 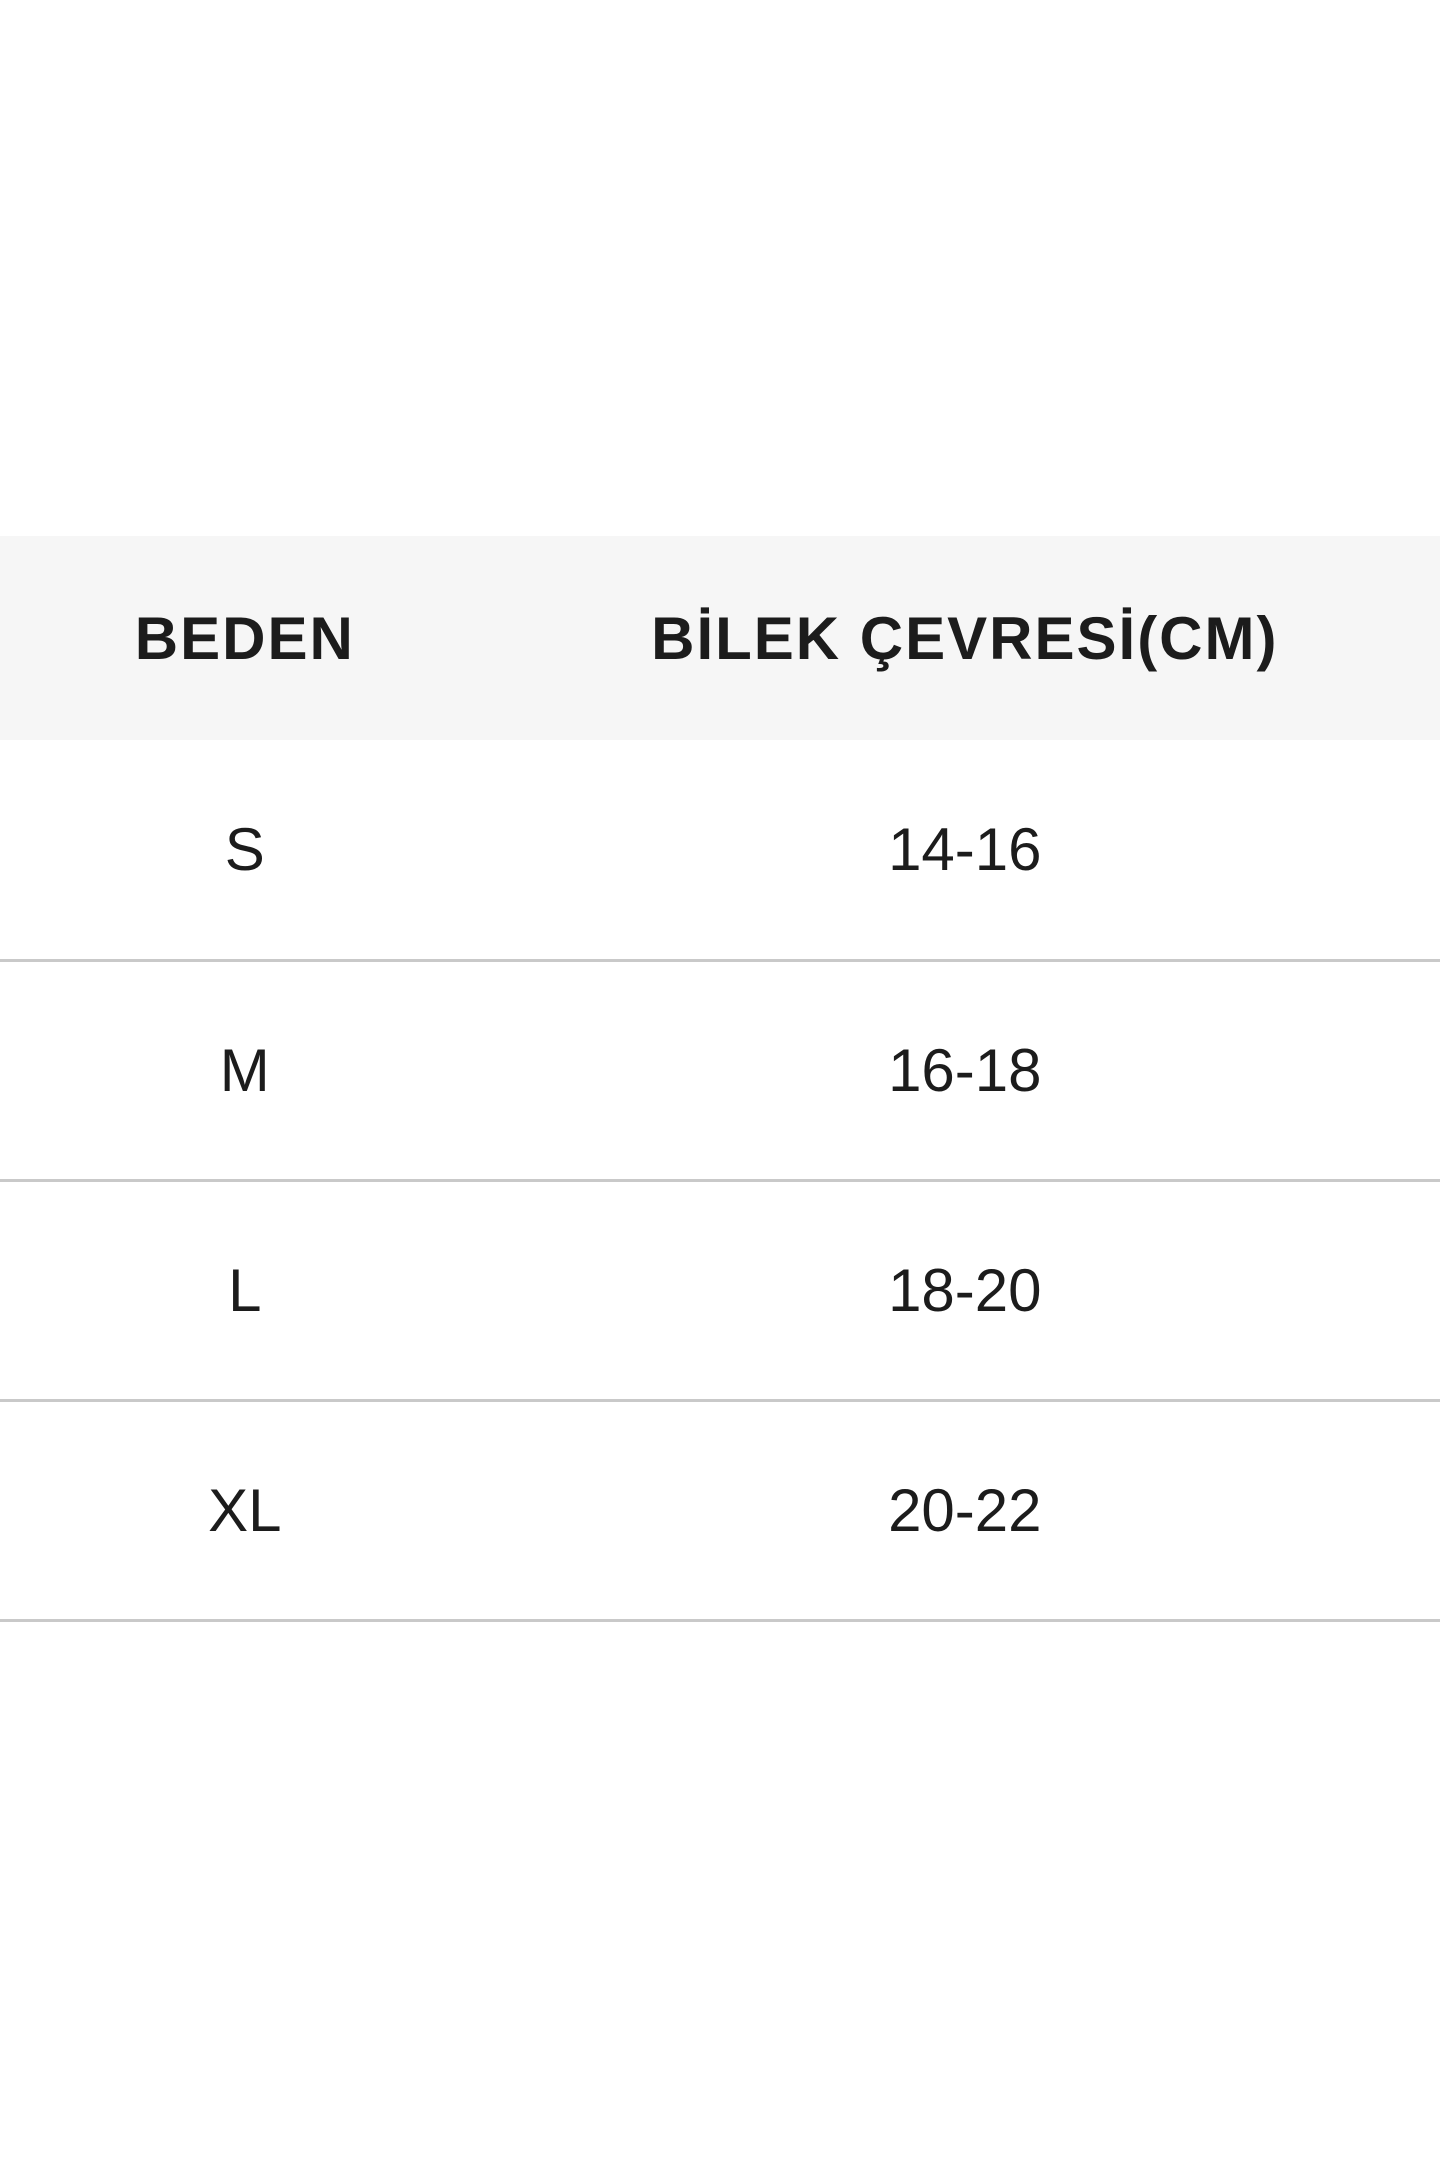 I want to click on wrist-range-cell: 18-20, so click(x=965, y=1290).